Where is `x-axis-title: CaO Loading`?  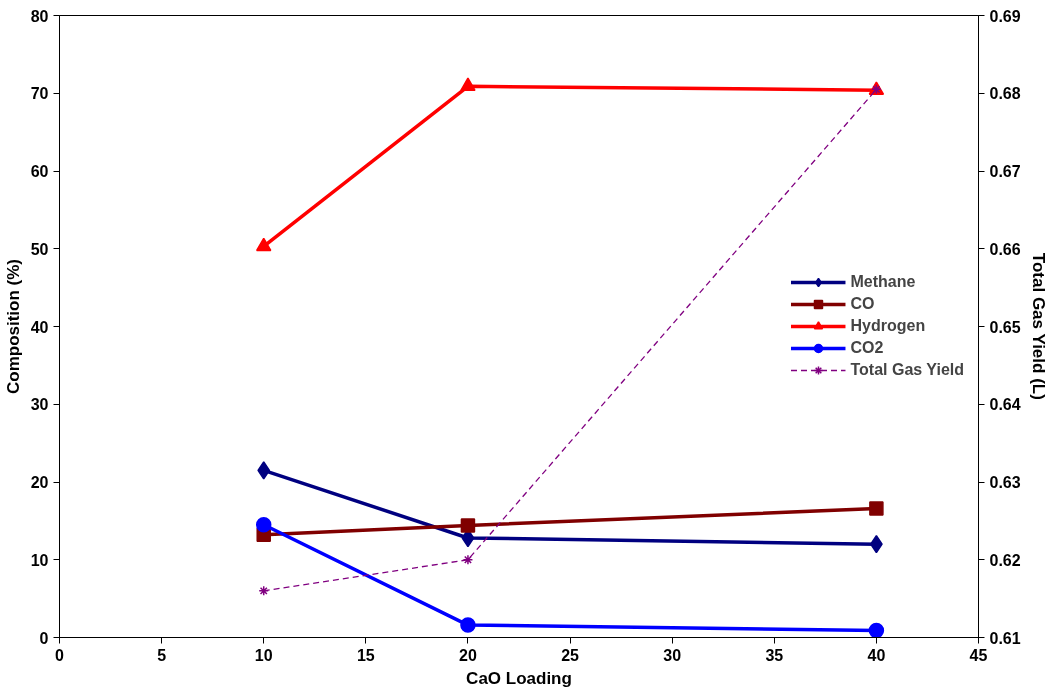
x-axis-title: CaO Loading is located at coordinates (519, 678).